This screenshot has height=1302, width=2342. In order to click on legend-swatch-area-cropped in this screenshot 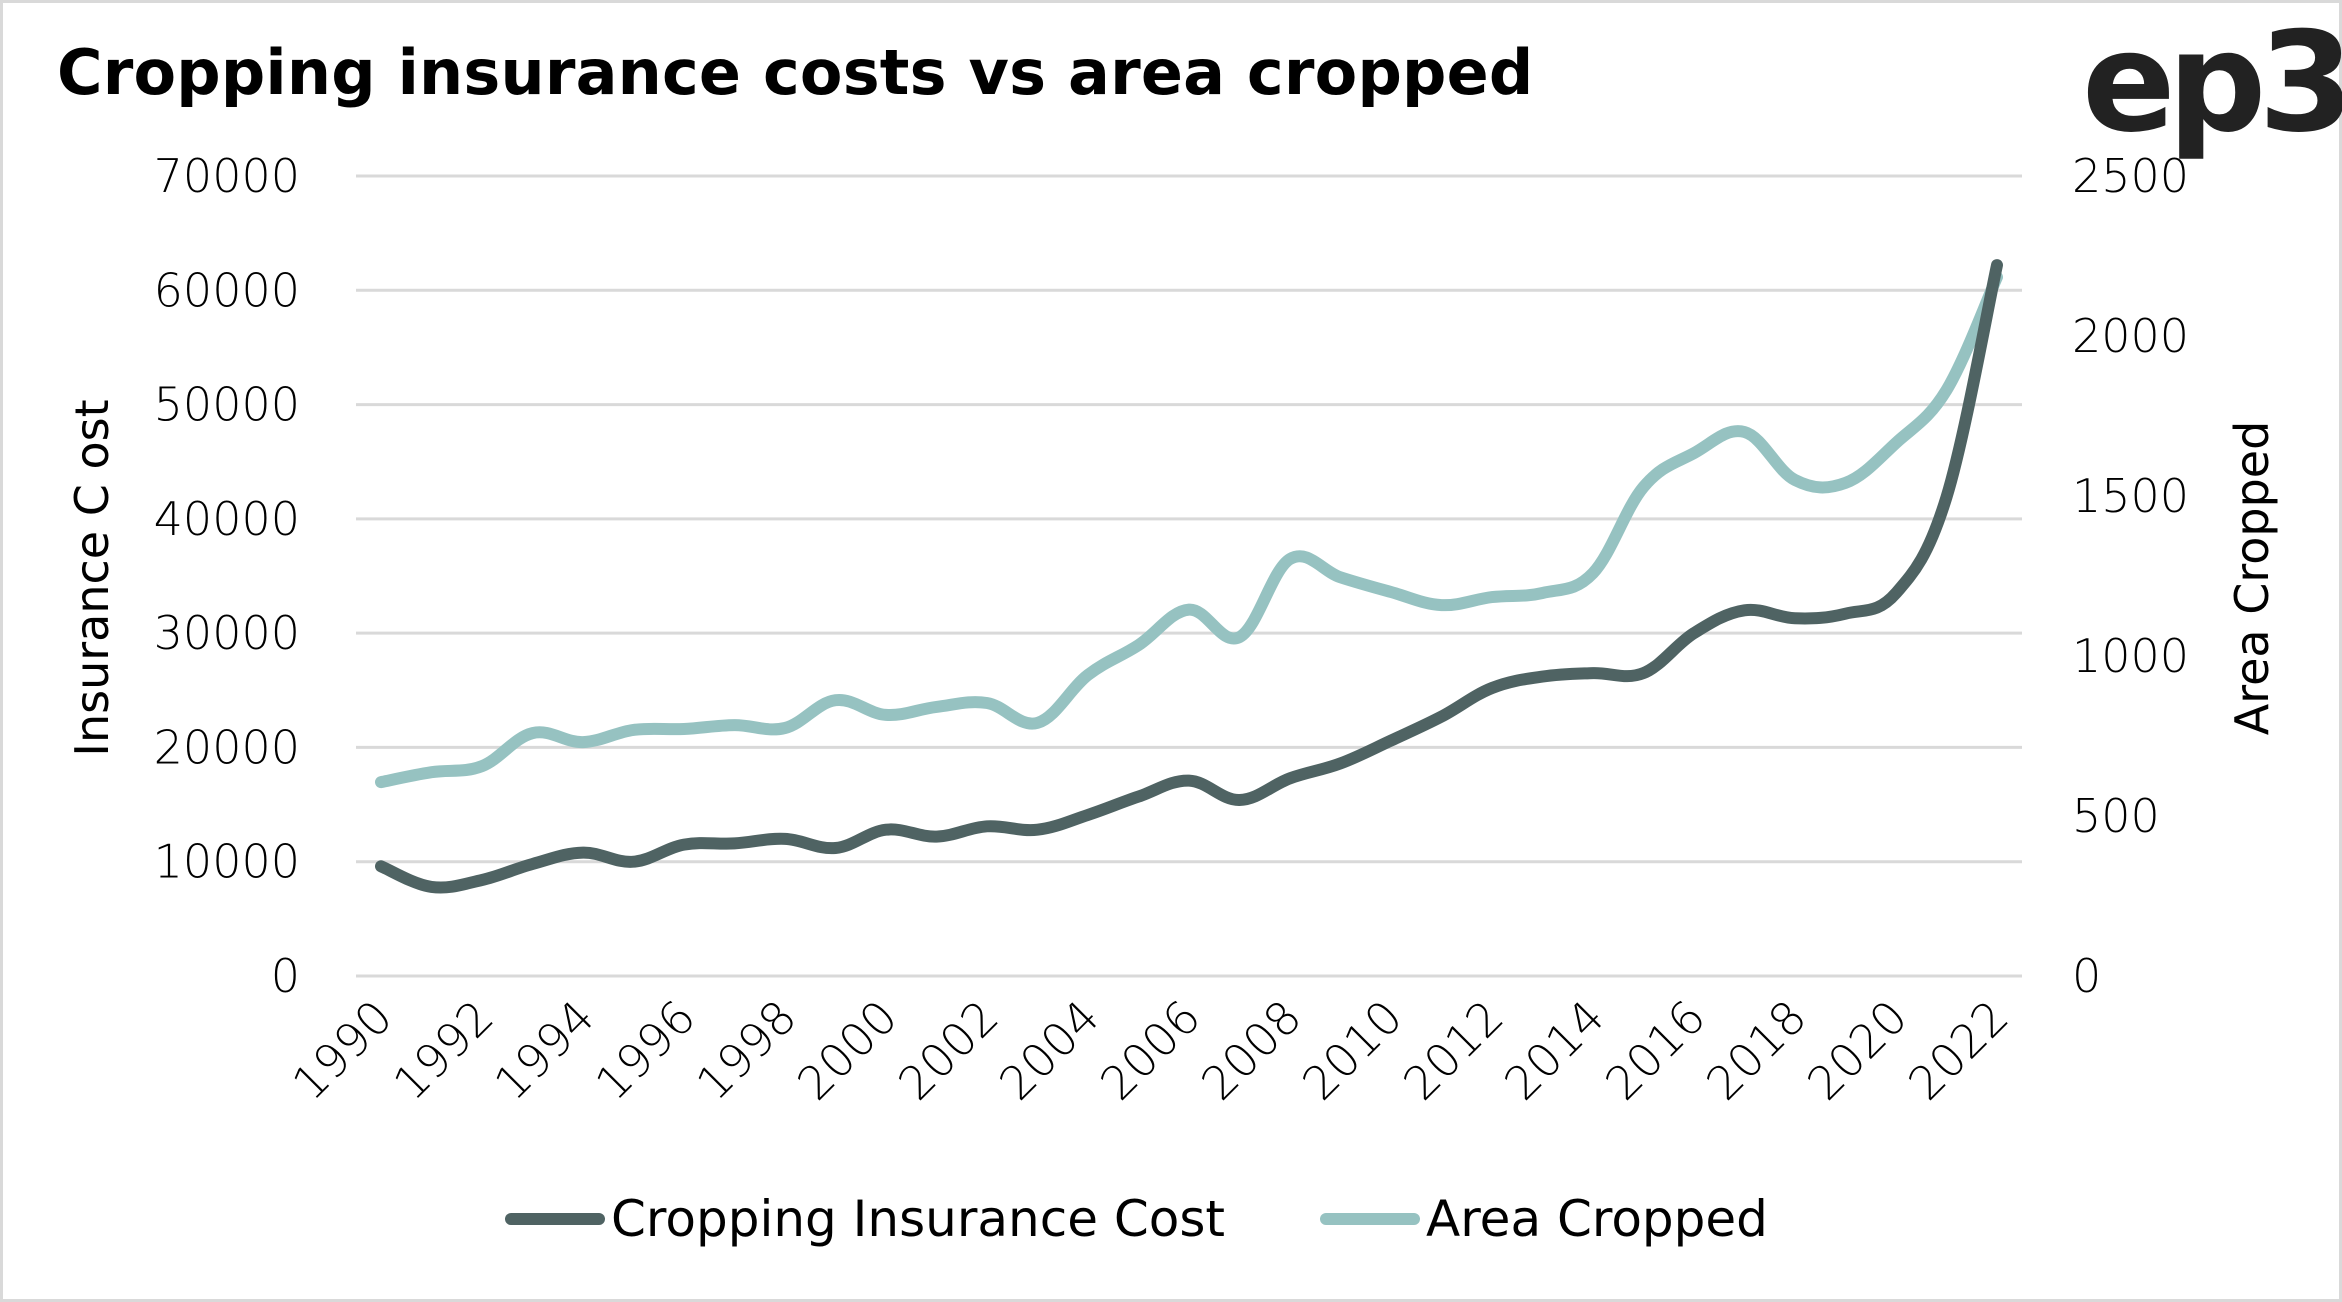, I will do `click(1370, 1219)`.